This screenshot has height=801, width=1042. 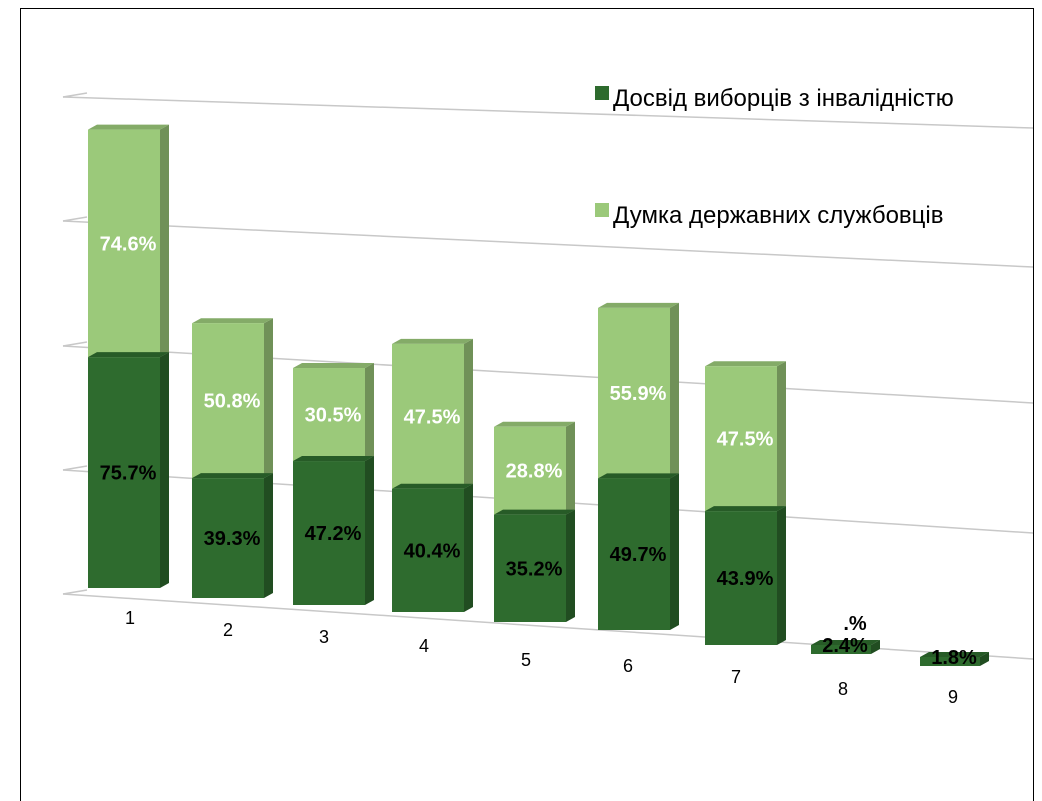 I want to click on bar-stack-5: 35.2% 28.8%, so click(x=534, y=521).